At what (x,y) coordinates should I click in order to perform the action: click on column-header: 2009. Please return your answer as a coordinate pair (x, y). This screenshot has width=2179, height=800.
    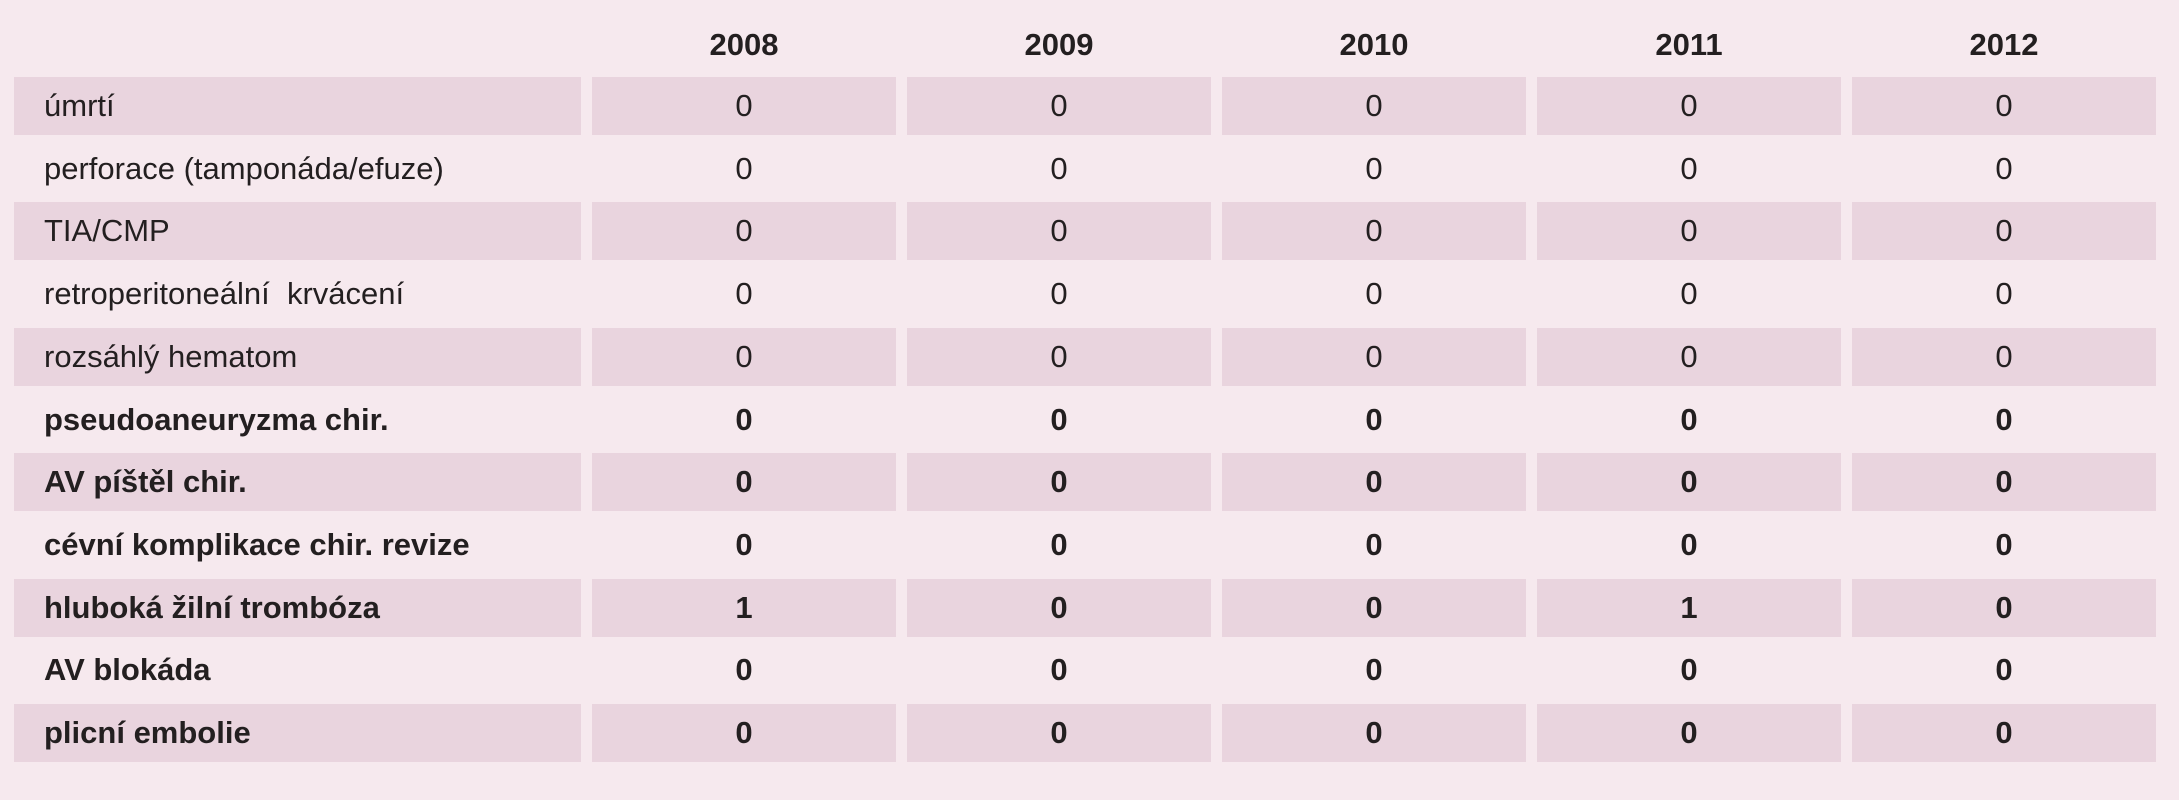
    Looking at the image, I should click on (1059, 44).